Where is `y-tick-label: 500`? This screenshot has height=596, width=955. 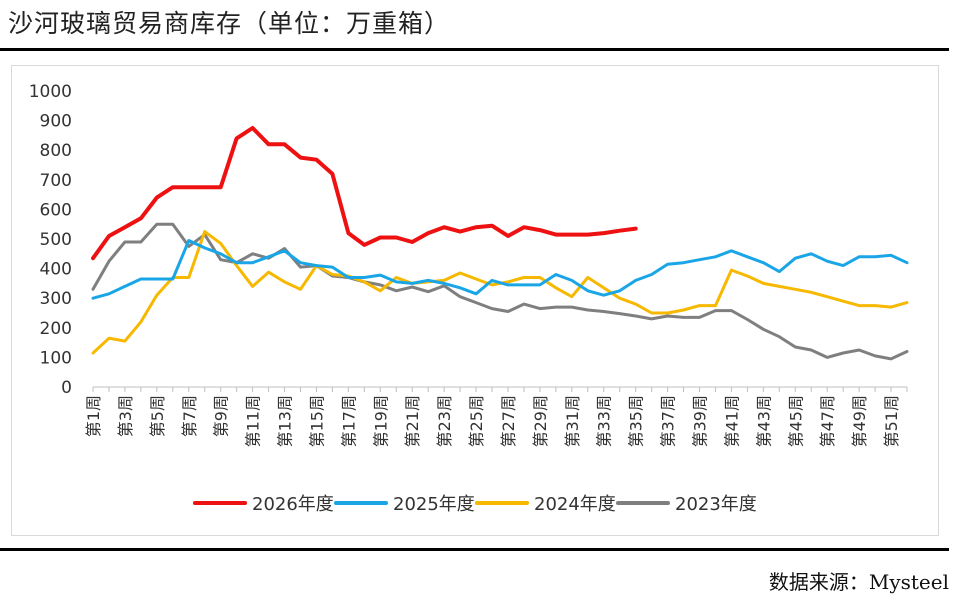
y-tick-label: 500 is located at coordinates (56, 240).